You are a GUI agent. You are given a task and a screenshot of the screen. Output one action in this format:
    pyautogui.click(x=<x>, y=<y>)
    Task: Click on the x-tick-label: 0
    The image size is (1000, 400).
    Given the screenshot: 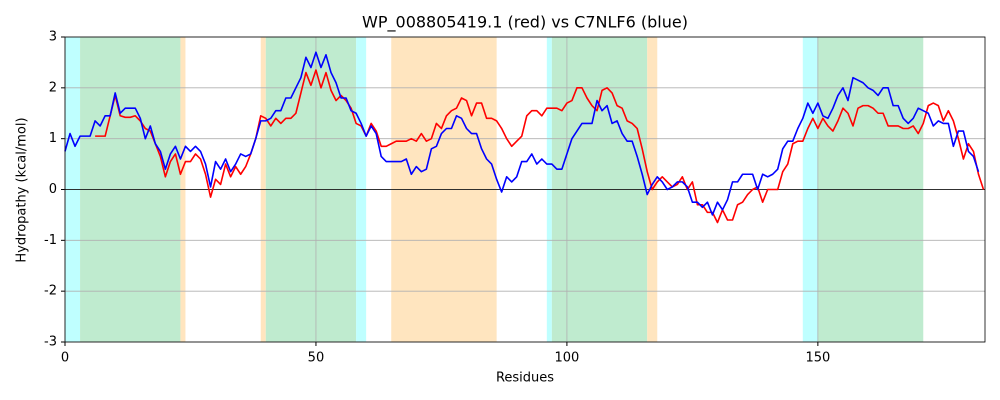 What is the action you would take?
    pyautogui.click(x=65, y=358)
    